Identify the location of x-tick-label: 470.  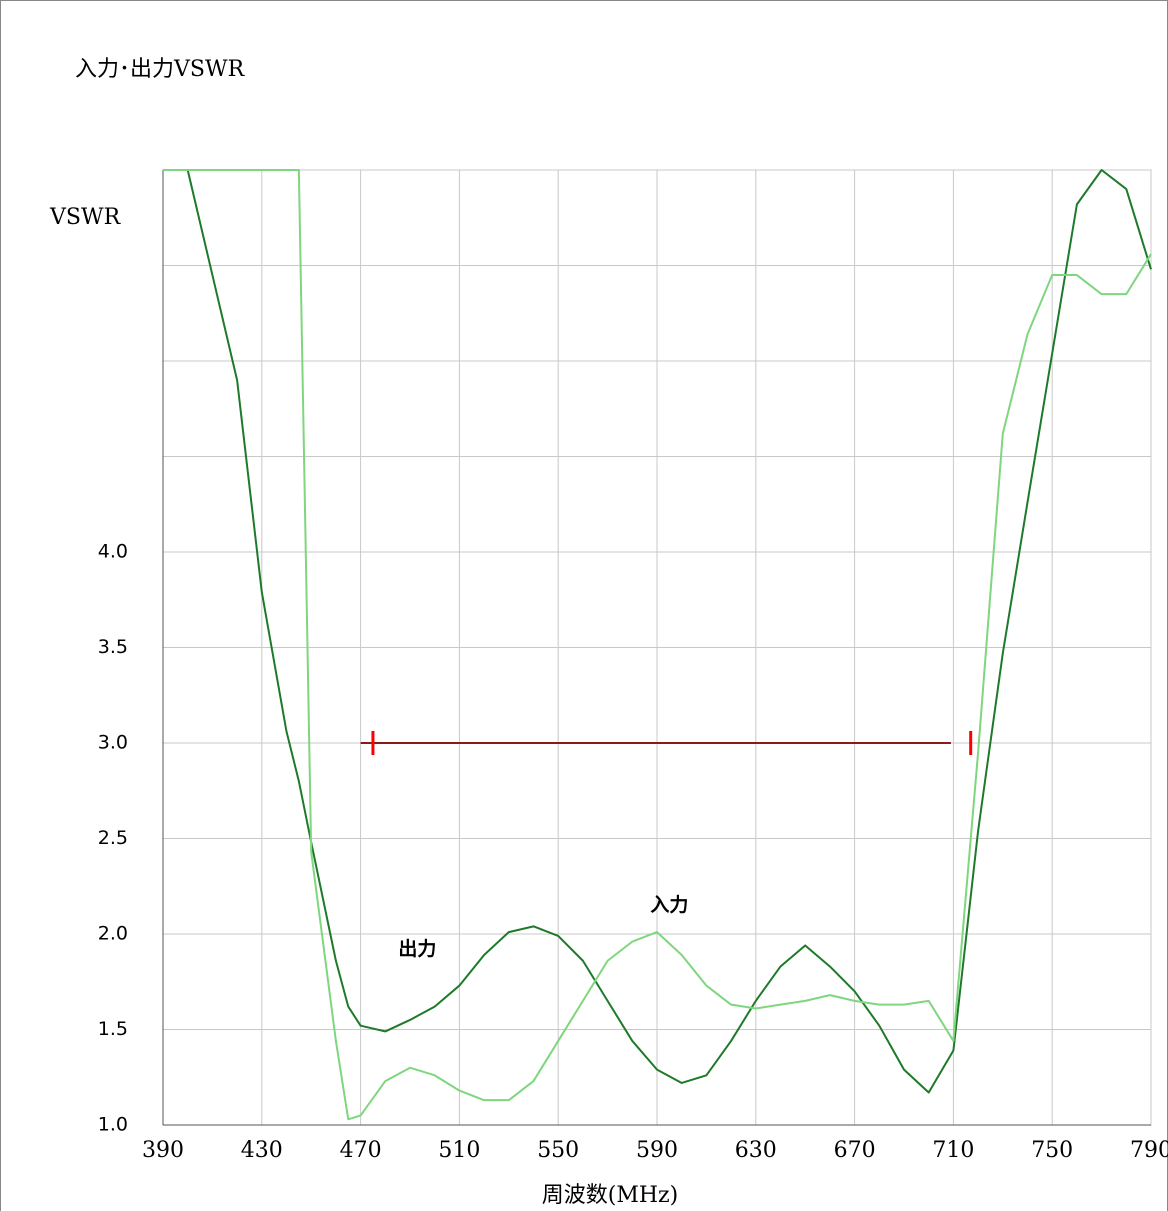
(361, 1150).